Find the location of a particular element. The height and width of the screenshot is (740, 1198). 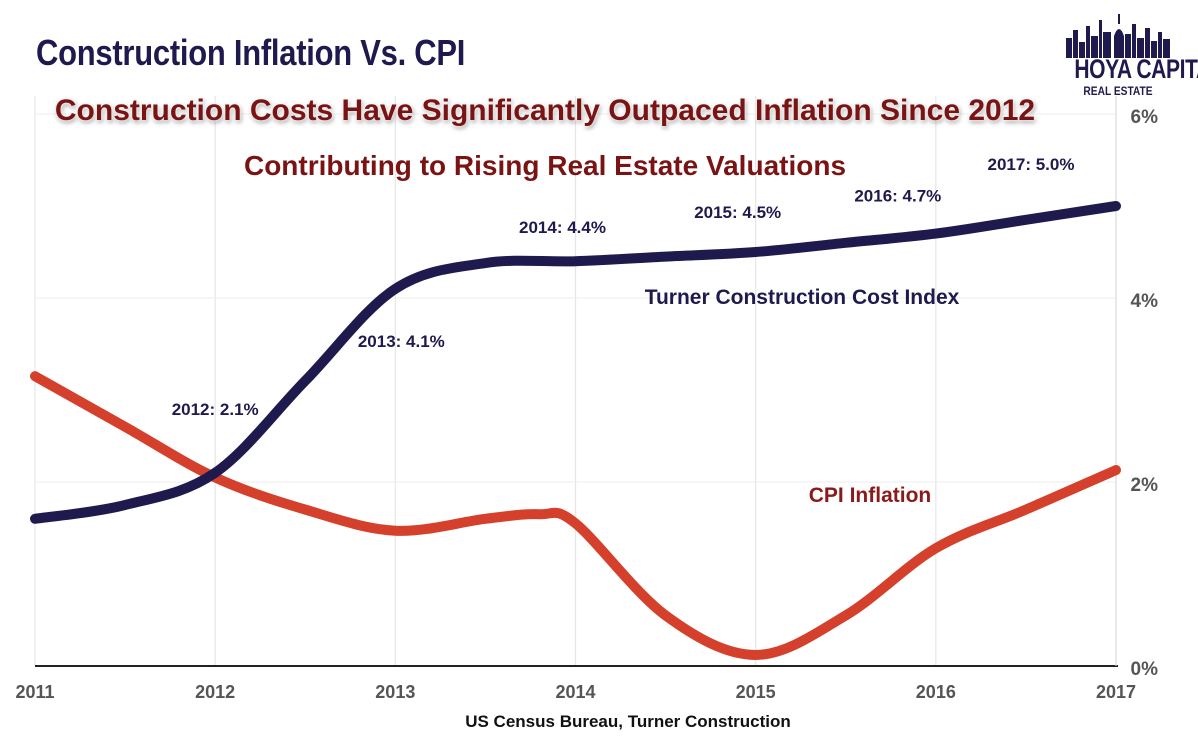

data-label: 2016: 4.7% is located at coordinates (897, 196).